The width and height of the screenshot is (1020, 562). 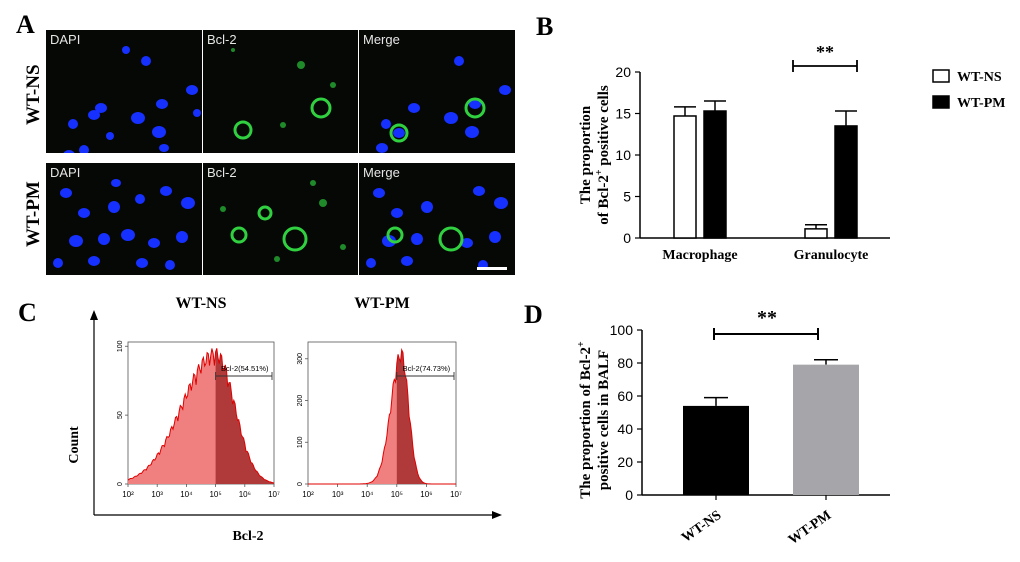 What do you see at coordinates (33, 94) in the screenshot?
I see `row-label-wt-ns: WT-NS` at bounding box center [33, 94].